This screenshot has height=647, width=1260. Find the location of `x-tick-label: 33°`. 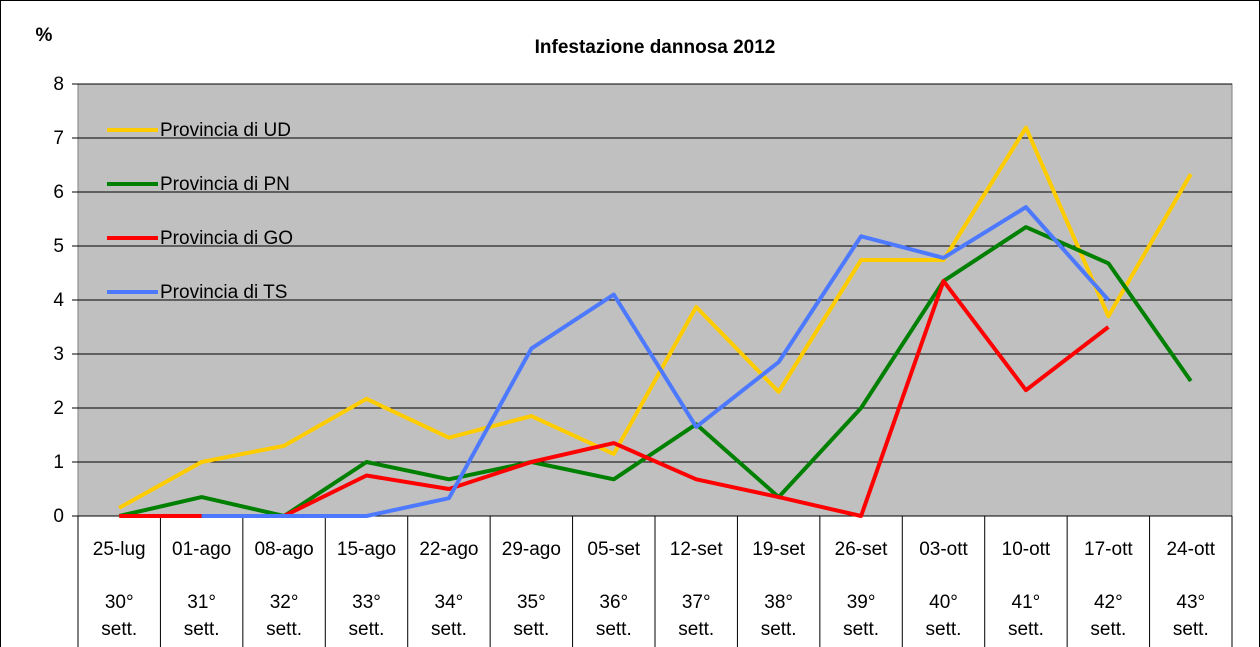

x-tick-label: 33° is located at coordinates (366, 602).